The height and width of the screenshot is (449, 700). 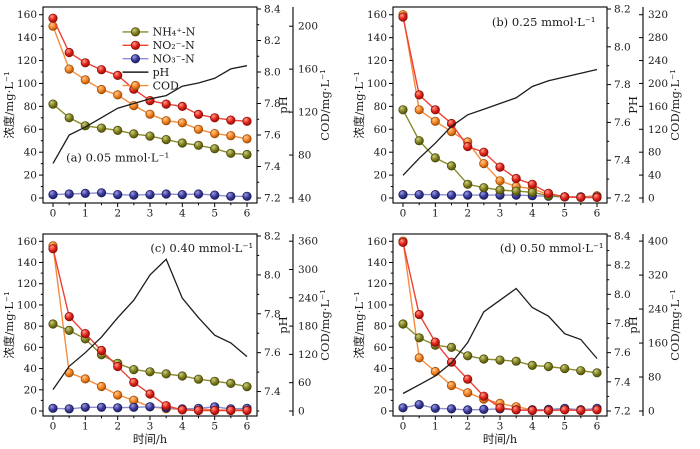 I want to click on cod-tick-label: 200, so click(x=308, y=27).